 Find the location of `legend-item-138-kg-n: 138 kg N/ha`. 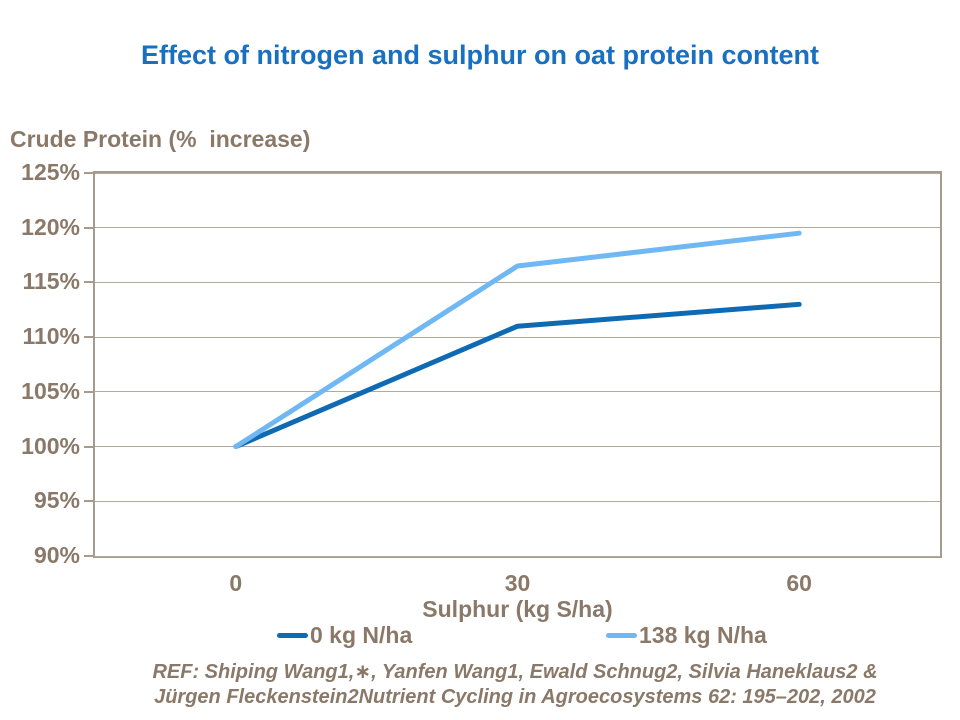

legend-item-138-kg-n: 138 kg N/ha is located at coordinates (686, 635).